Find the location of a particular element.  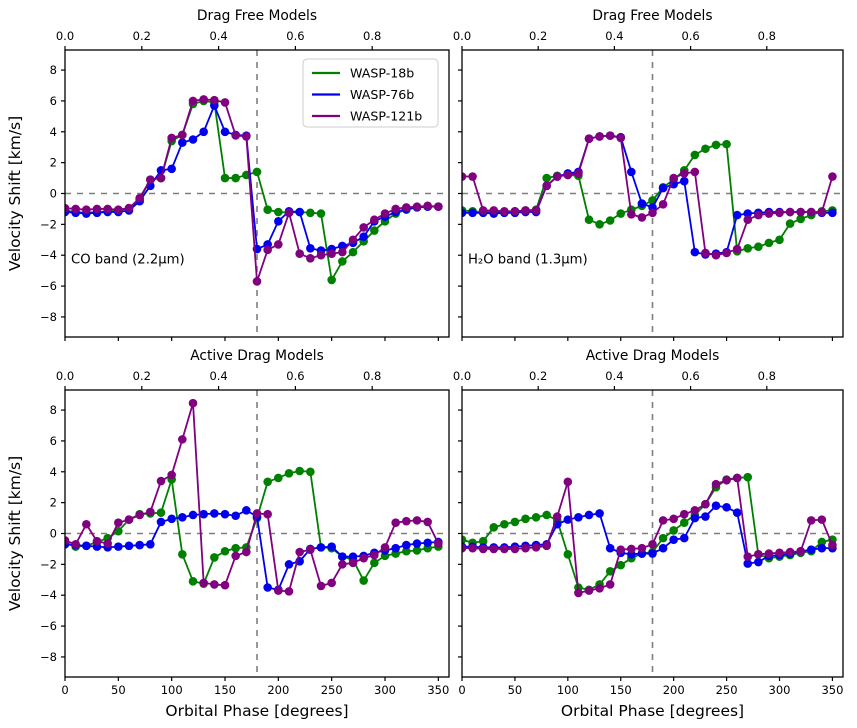

x-tick-label: 350 is located at coordinates (438, 690).